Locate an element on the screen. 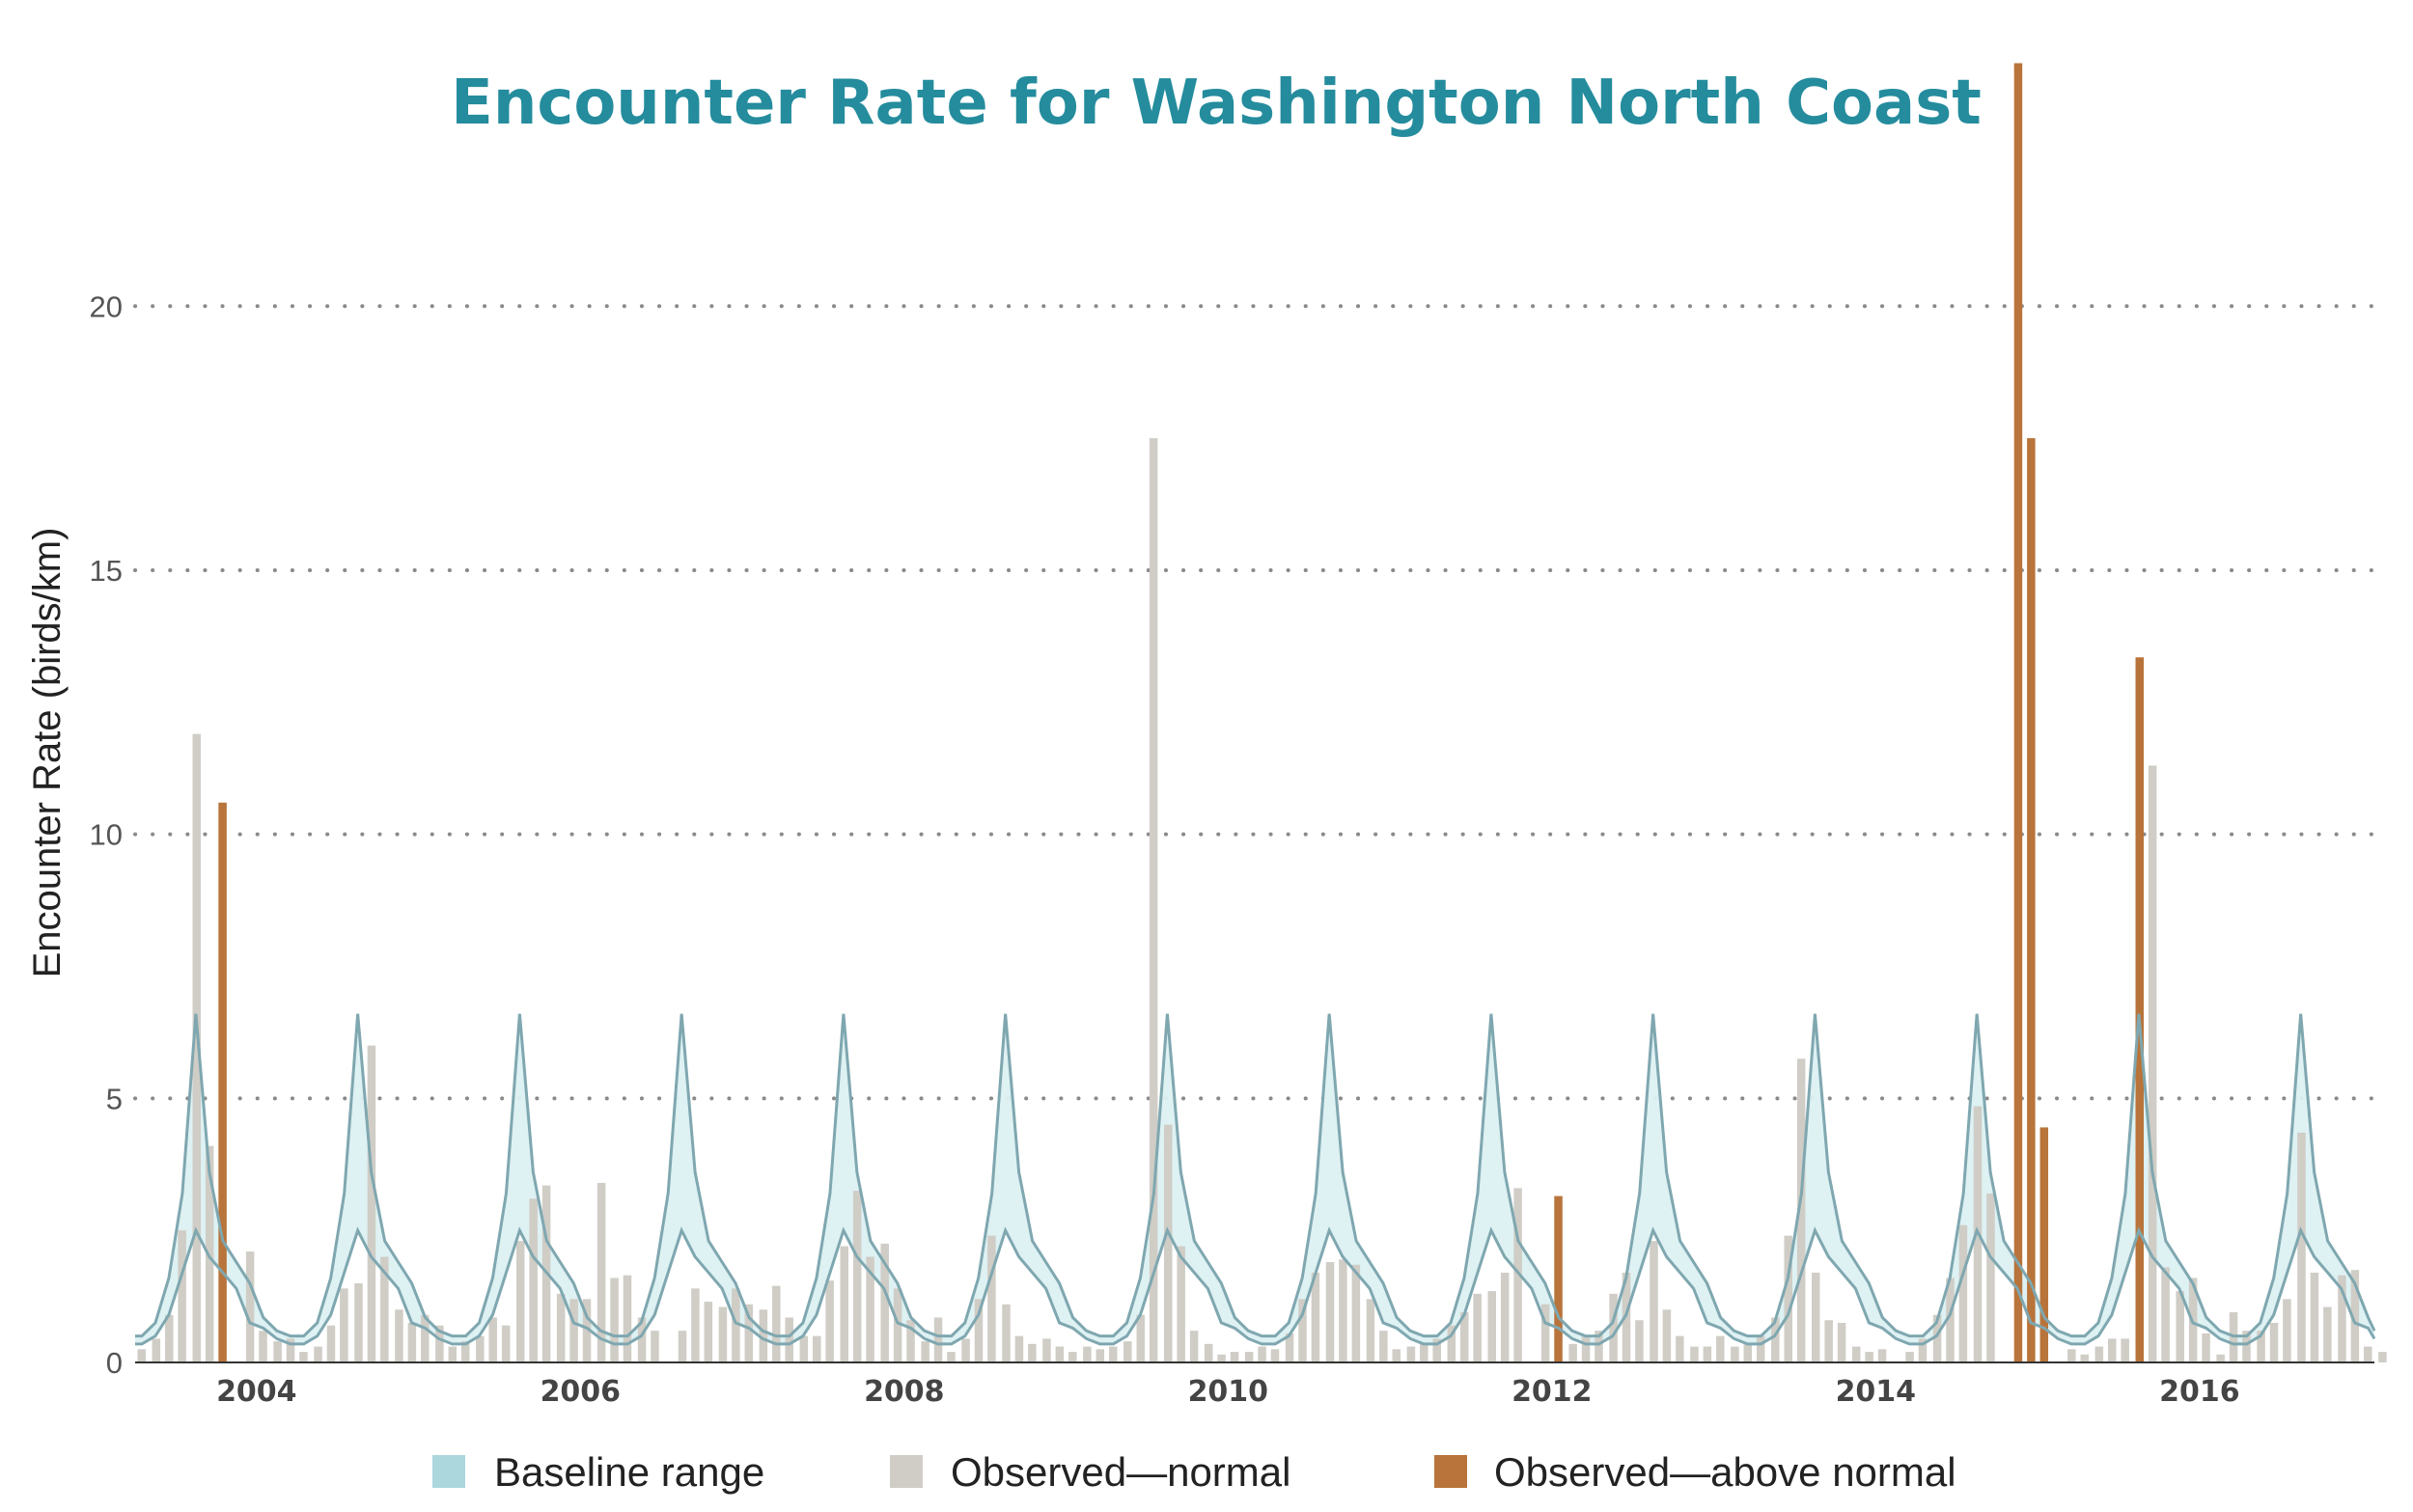  y-axis-label: Encounter Rate (birds/km) is located at coordinates (47, 753).